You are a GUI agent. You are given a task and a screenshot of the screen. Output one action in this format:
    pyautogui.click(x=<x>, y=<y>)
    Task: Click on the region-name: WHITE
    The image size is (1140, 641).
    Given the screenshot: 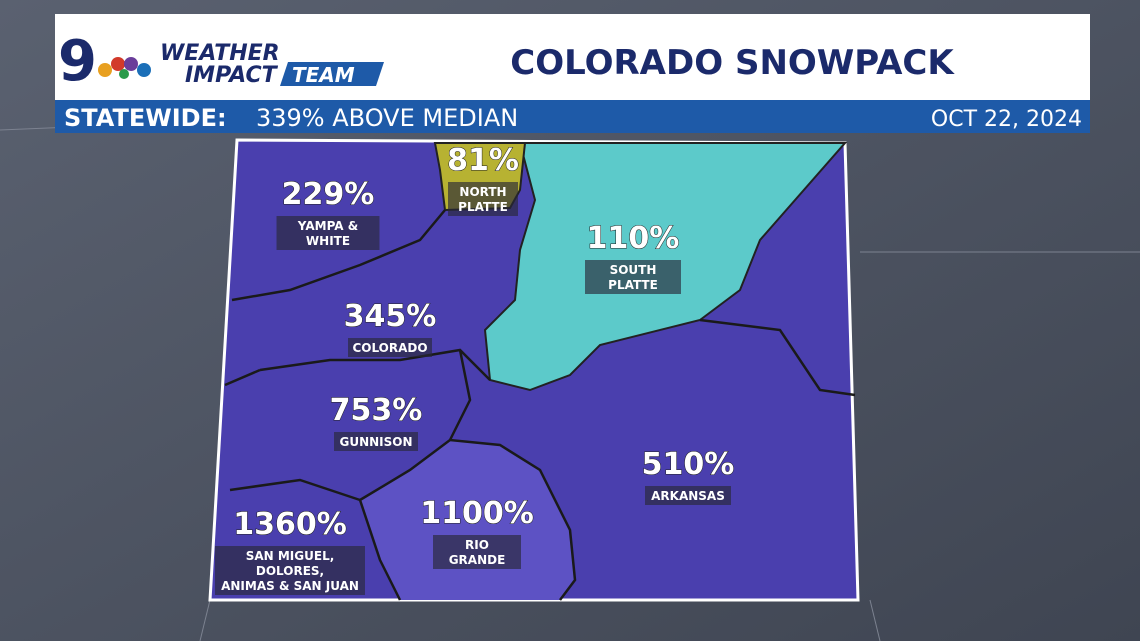 What is the action you would take?
    pyautogui.click(x=328, y=241)
    